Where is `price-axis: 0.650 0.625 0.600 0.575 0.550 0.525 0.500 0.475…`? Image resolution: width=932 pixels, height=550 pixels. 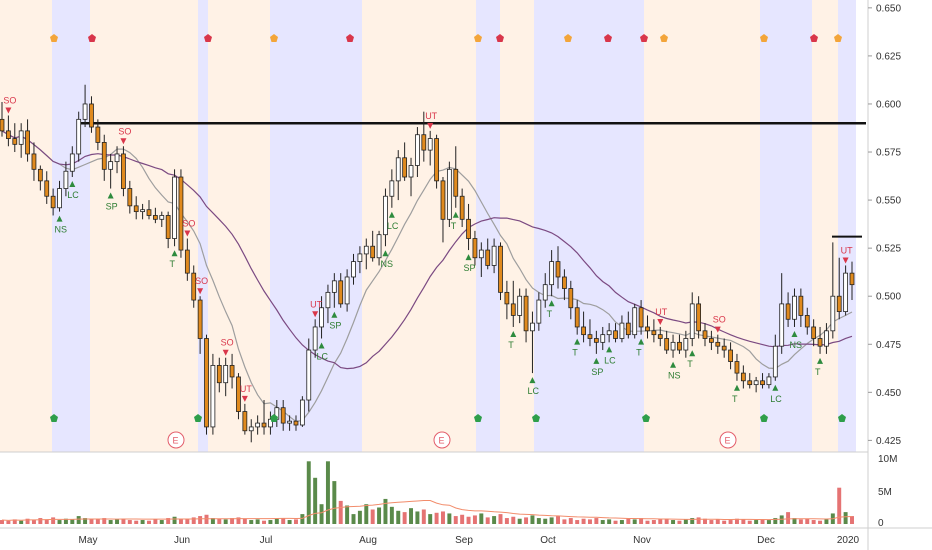
price-axis: 0.650 0.625 0.600 0.575 0.550 0.525 0.500 0.475… is located at coordinates (884, 225).